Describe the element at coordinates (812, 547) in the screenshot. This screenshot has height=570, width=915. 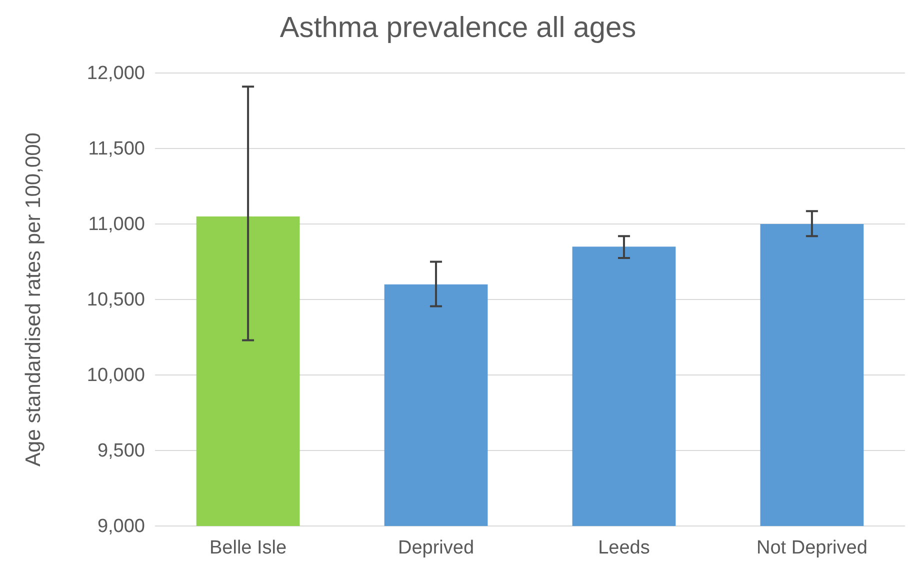
I see `x-tick-label: Not Deprived` at that location.